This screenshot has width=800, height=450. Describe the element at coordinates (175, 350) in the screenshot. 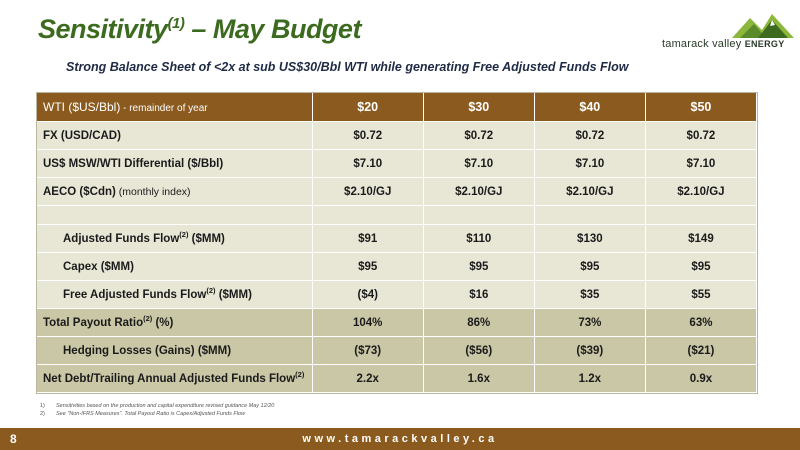

I see `row-label: Hedging Losses (Gains) ($MM)` at that location.